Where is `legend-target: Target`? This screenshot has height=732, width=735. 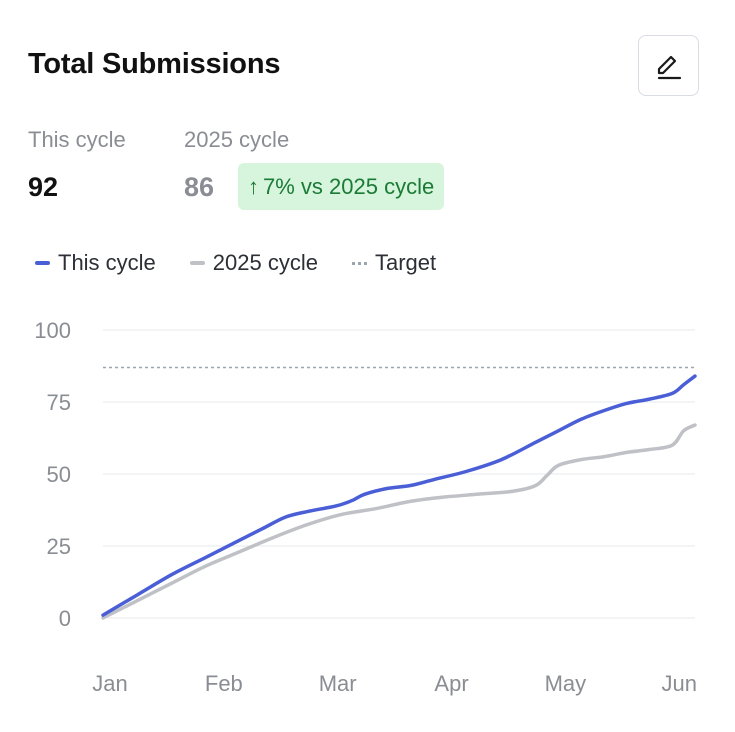 legend-target: Target is located at coordinates (394, 263).